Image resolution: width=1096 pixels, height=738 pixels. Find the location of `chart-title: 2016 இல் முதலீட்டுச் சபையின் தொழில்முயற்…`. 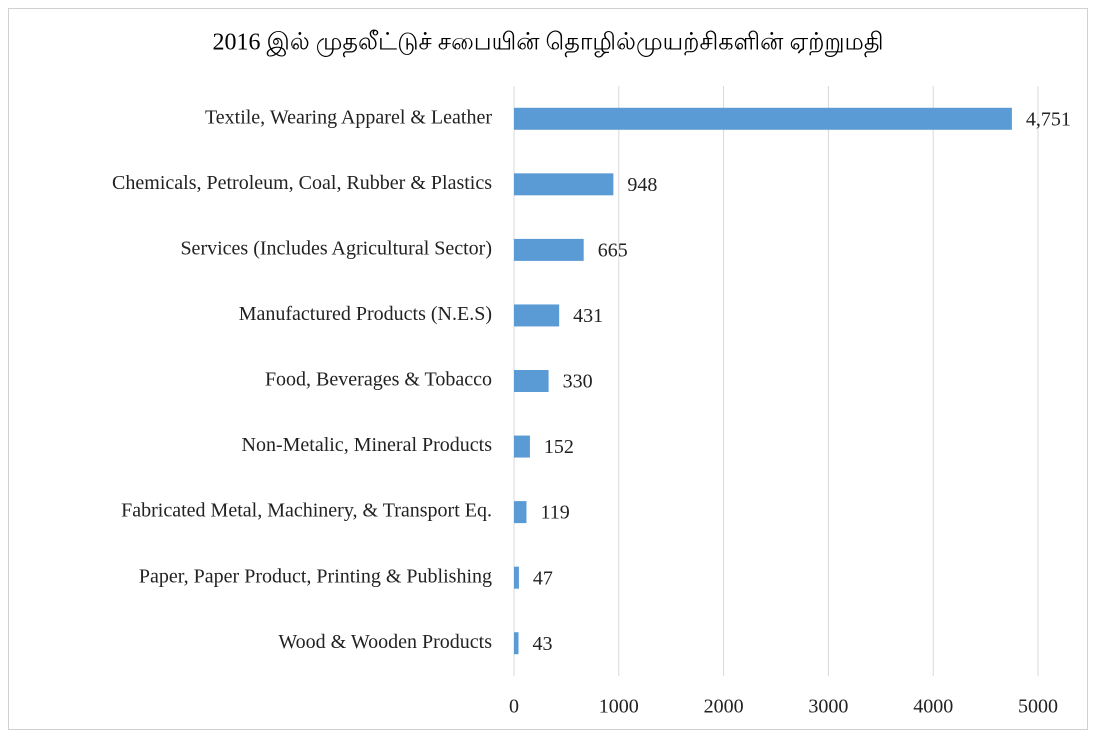

chart-title: 2016 இல் முதலீட்டுச் சபையின் தொழில்முயற்… is located at coordinates (547, 44).